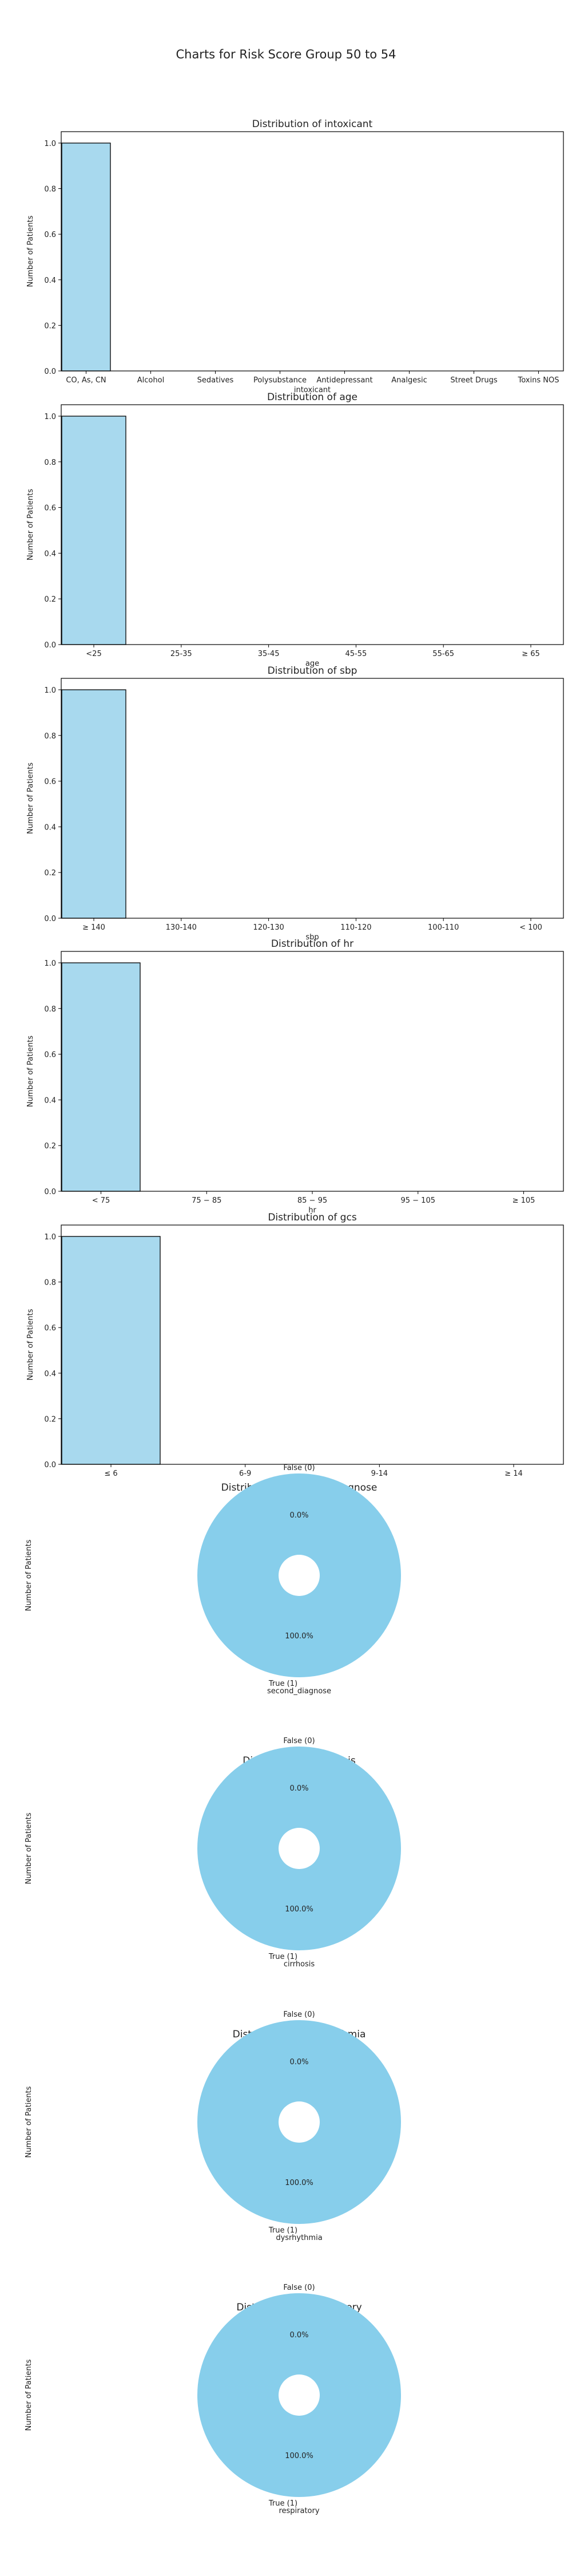 The width and height of the screenshot is (572, 2576). Describe the element at coordinates (312, 944) in the screenshot. I see `chart-title: Distribution of hr` at that location.